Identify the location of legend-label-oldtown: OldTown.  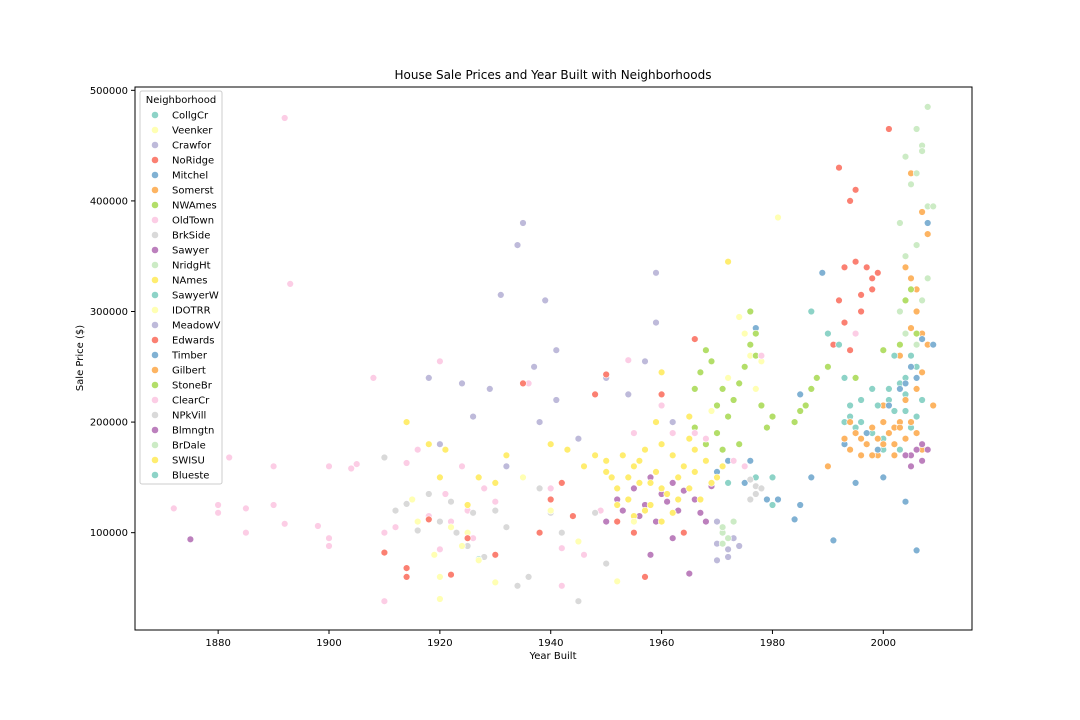
(193, 221).